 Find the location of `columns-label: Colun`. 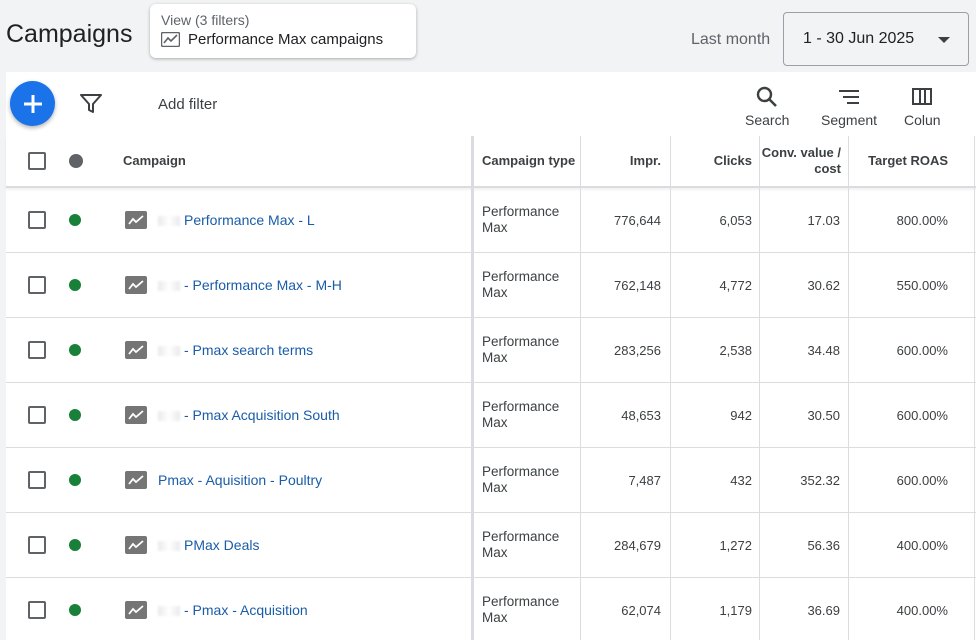

columns-label: Colun is located at coordinates (922, 120).